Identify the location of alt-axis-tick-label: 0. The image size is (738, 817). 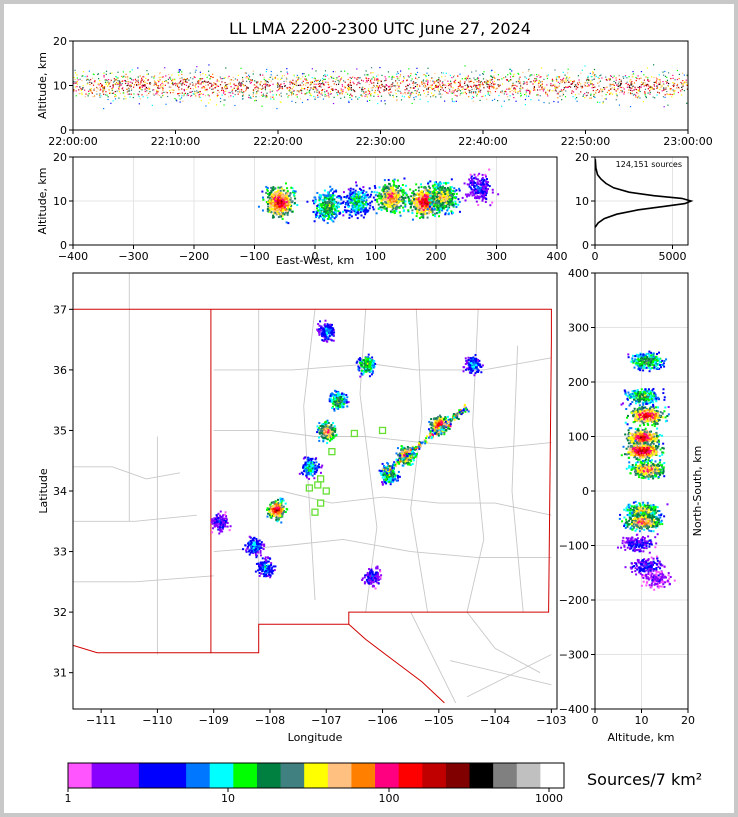
(63, 130).